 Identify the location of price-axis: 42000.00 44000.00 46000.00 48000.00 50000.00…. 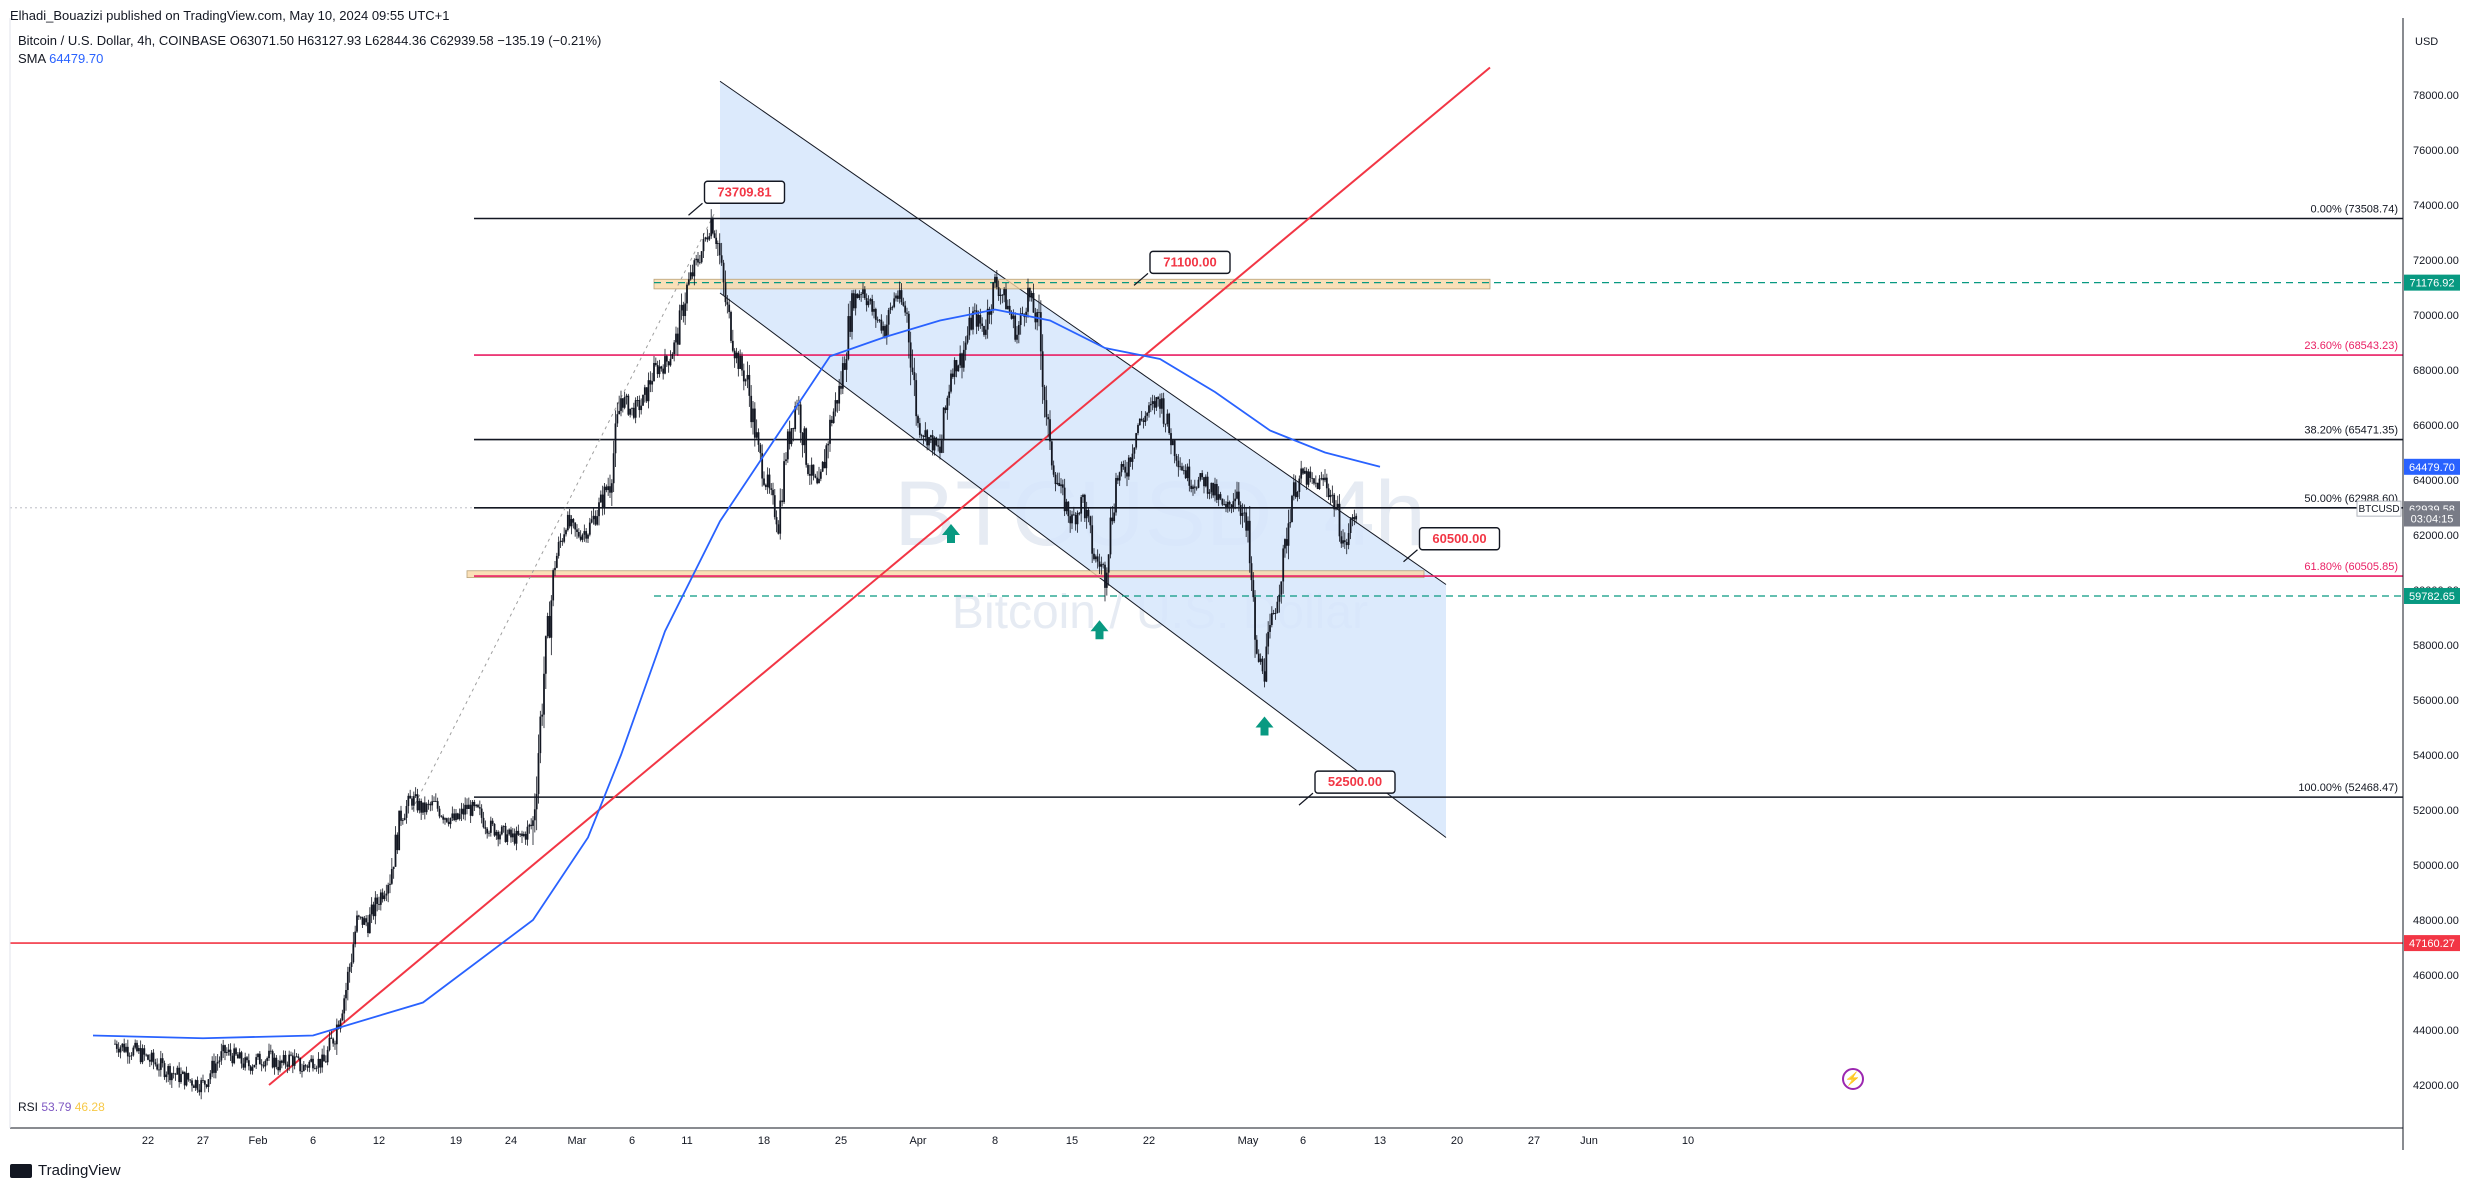
(2436, 591).